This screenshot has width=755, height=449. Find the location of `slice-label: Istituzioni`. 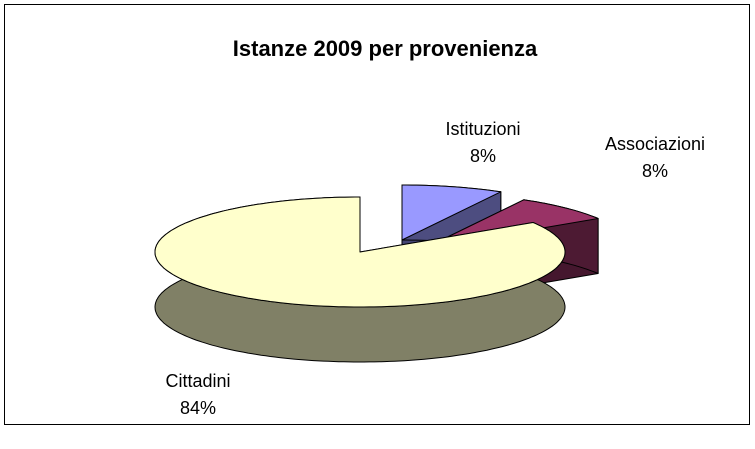

slice-label: Istituzioni is located at coordinates (482, 129).